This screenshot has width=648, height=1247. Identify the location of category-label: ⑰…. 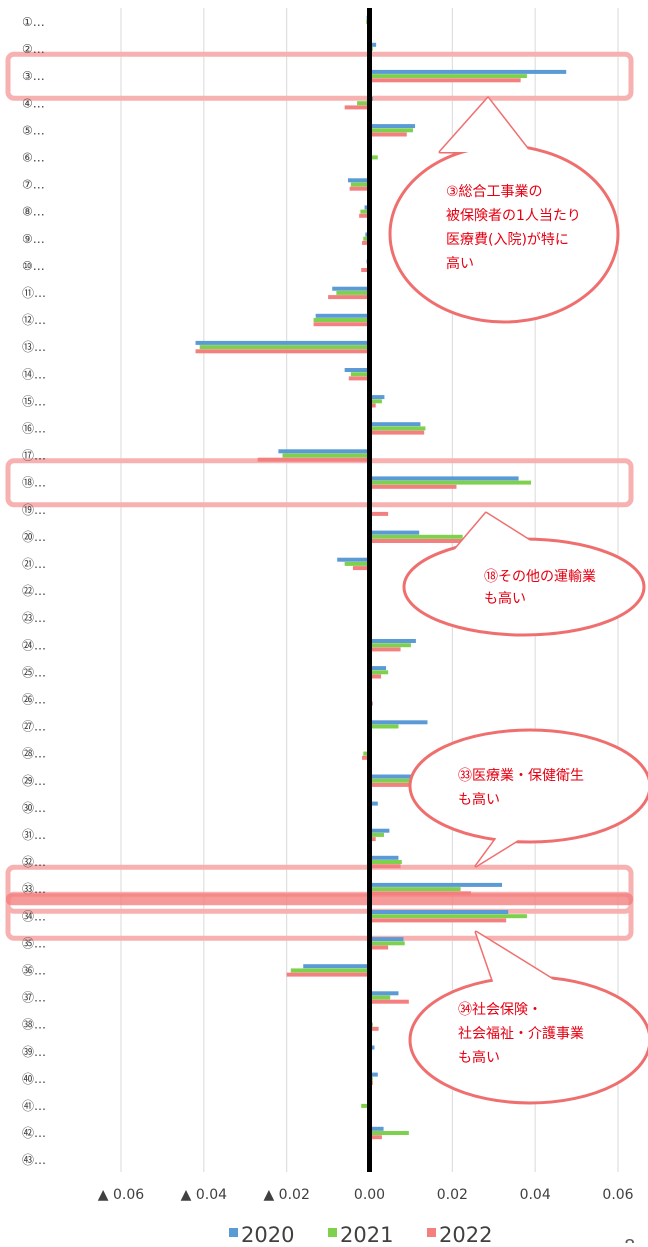
(34, 456).